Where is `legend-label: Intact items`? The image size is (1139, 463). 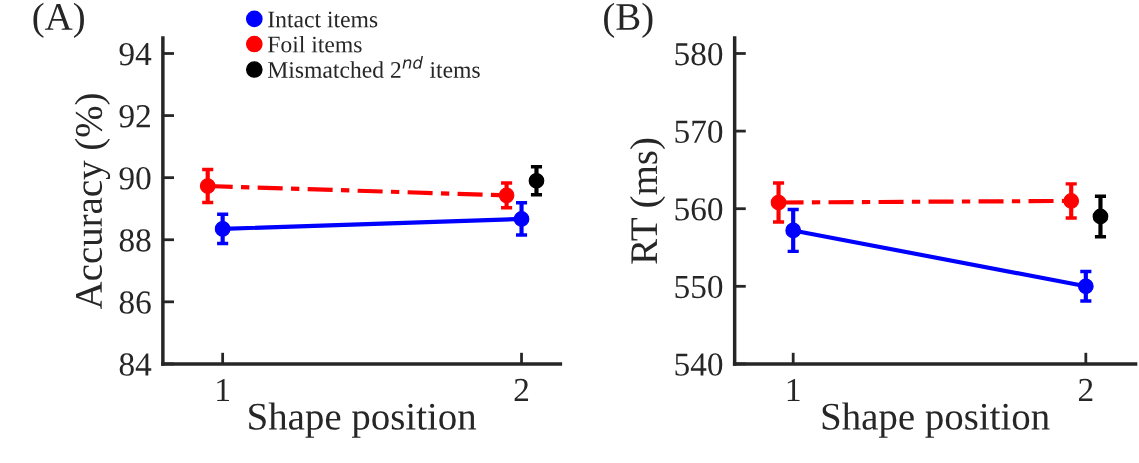
legend-label: Intact items is located at coordinates (323, 19).